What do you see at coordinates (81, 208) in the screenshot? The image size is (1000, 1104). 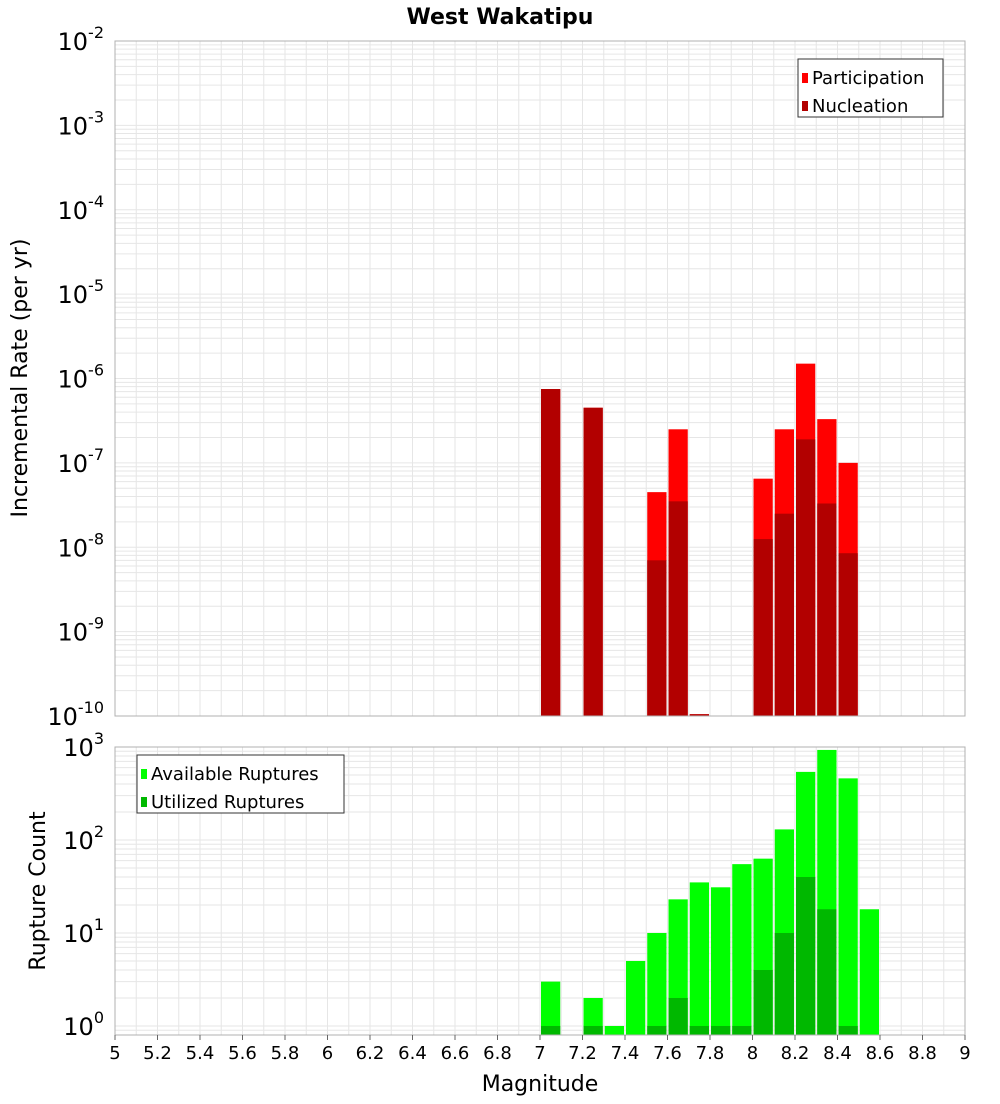 I see `y-tick-label: 10⁻⁴` at bounding box center [81, 208].